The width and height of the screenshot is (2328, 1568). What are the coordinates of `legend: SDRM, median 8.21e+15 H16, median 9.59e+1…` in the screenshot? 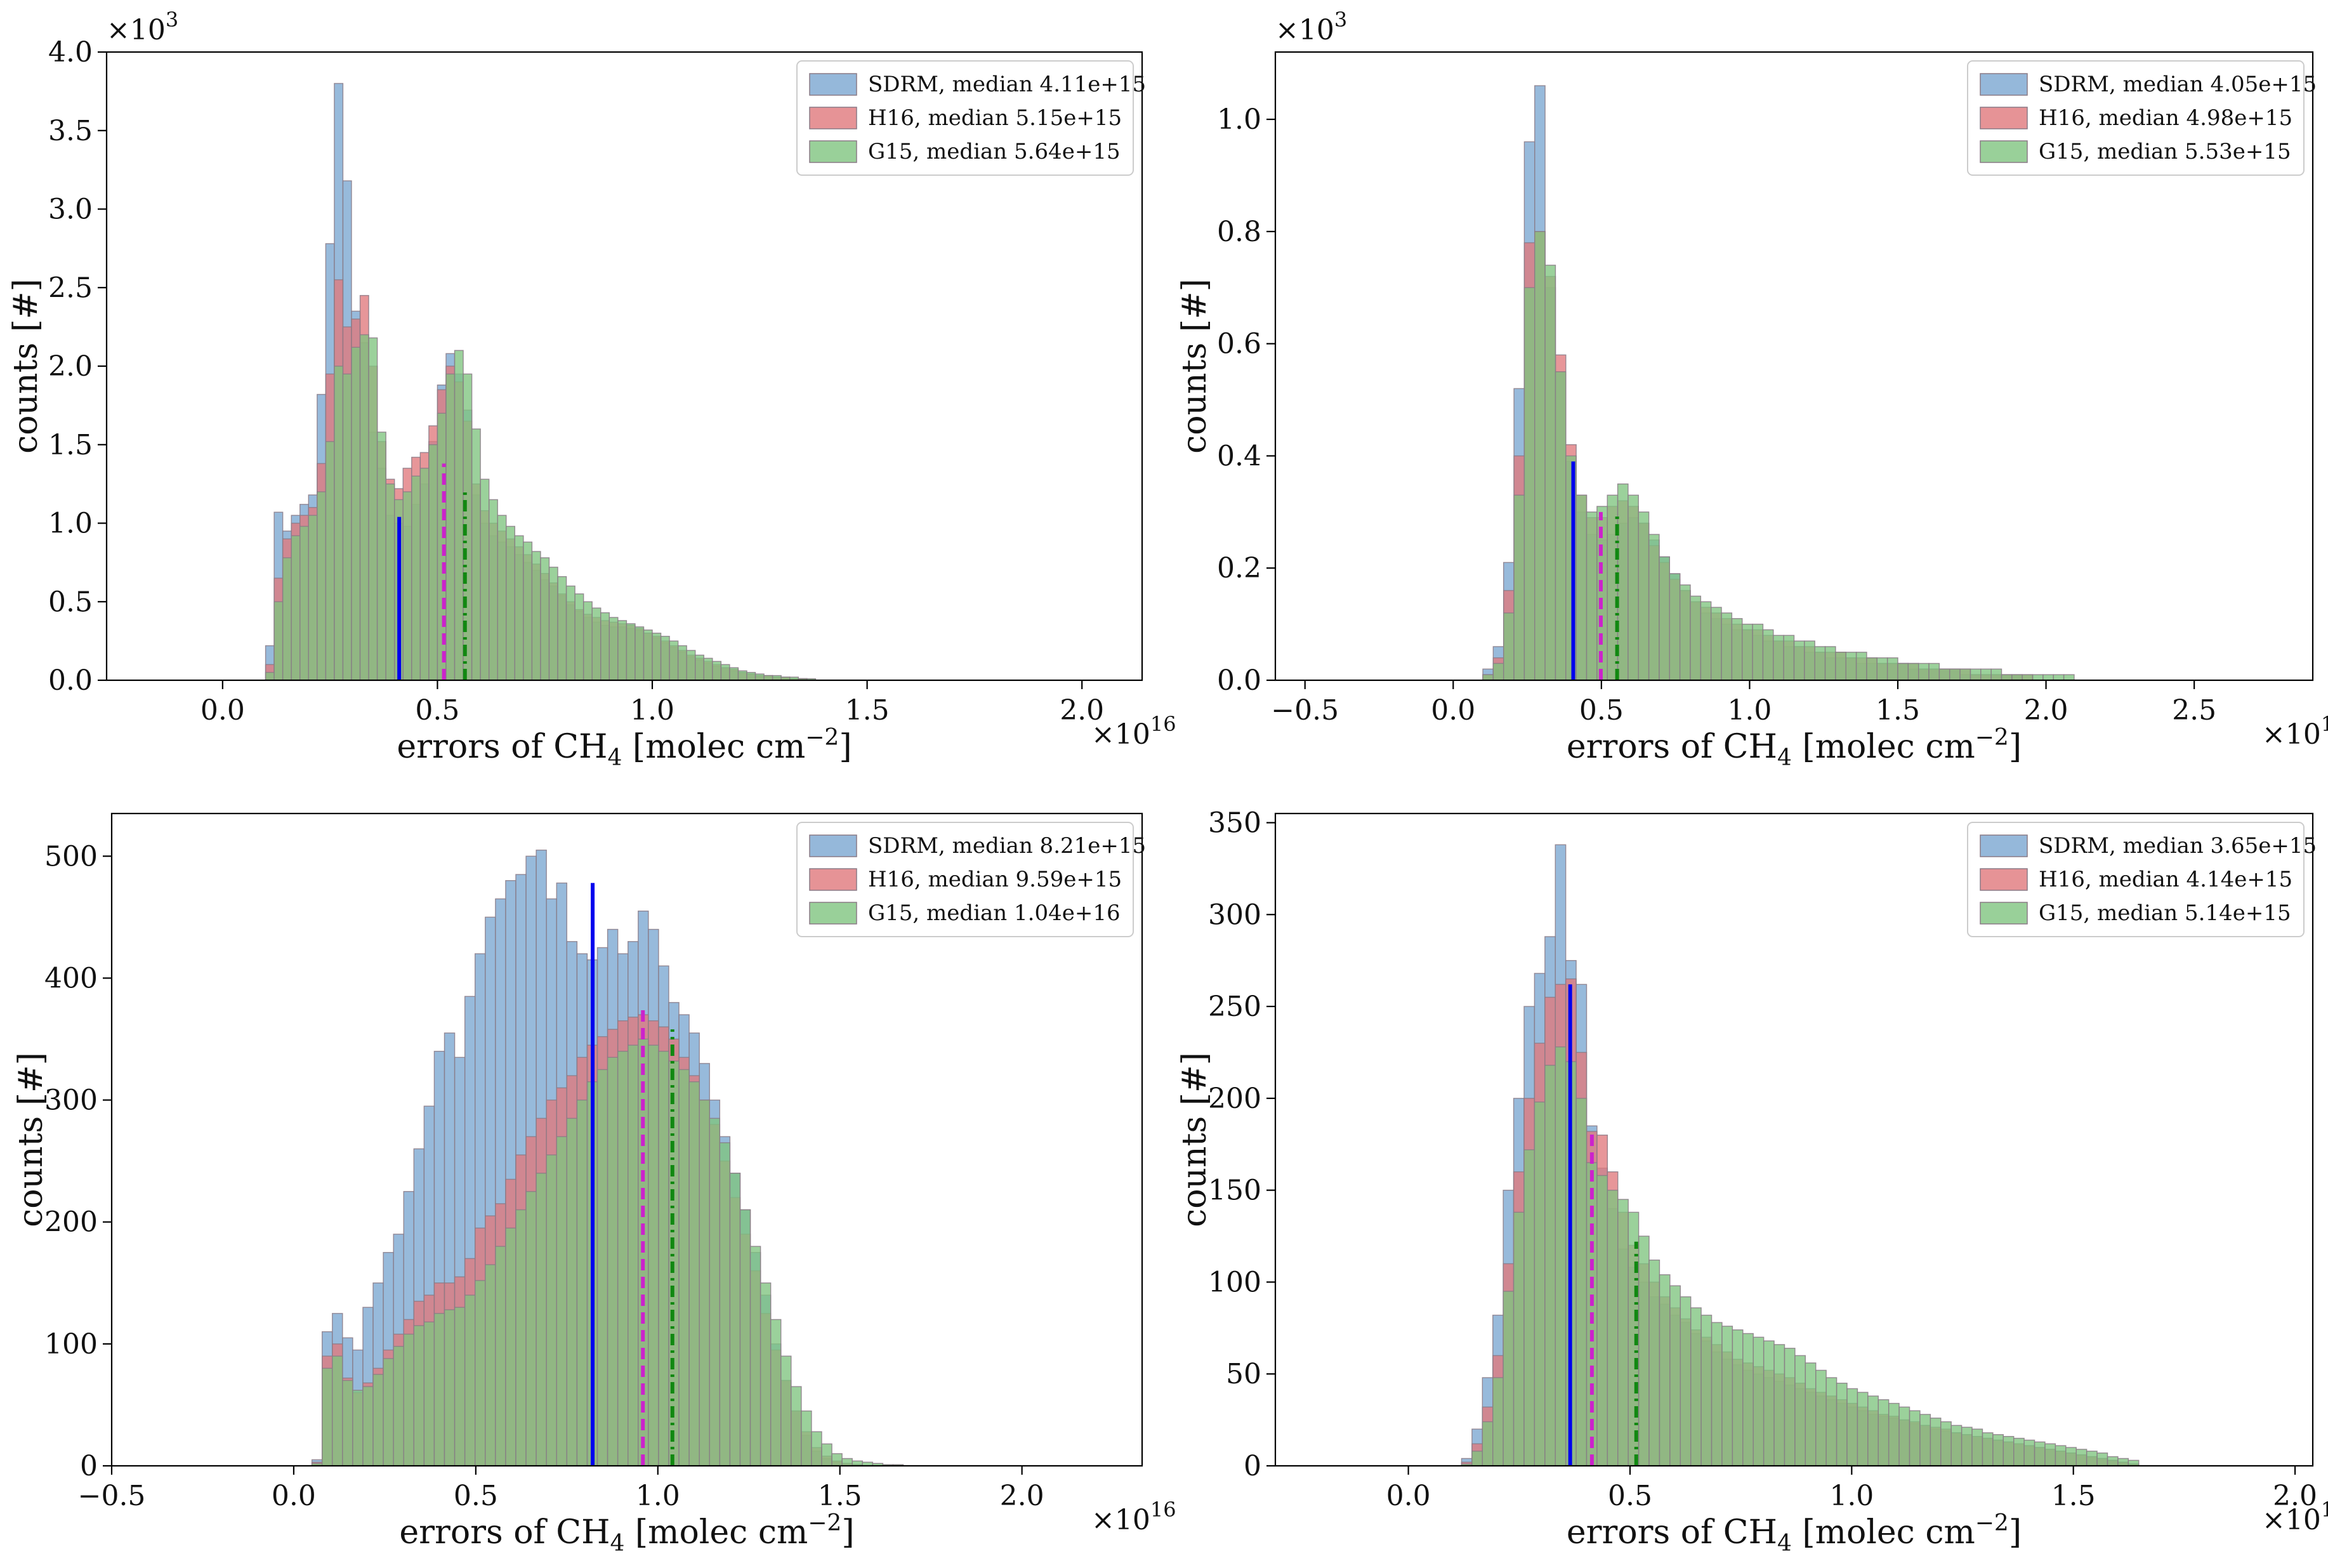 It's located at (971, 879).